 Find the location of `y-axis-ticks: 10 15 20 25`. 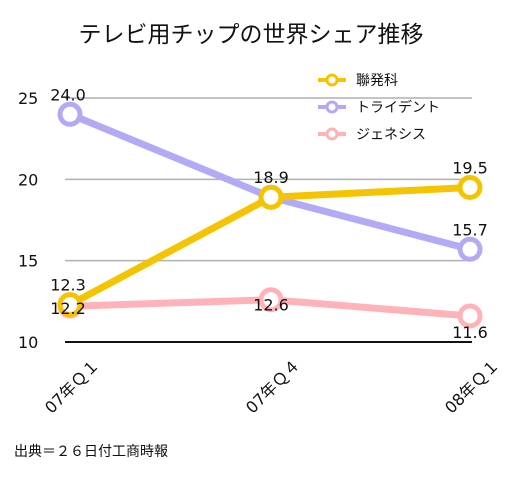

y-axis-ticks: 10 15 20 25 is located at coordinates (28, 220).